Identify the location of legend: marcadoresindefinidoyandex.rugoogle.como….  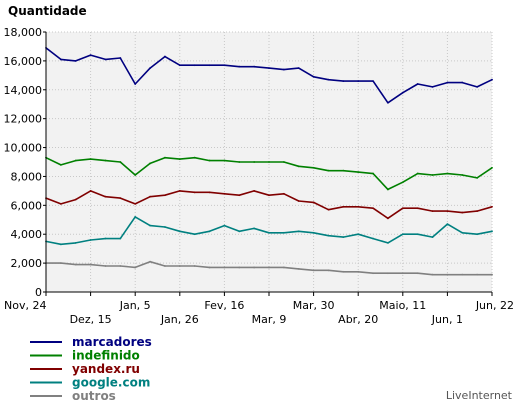
(91, 369).